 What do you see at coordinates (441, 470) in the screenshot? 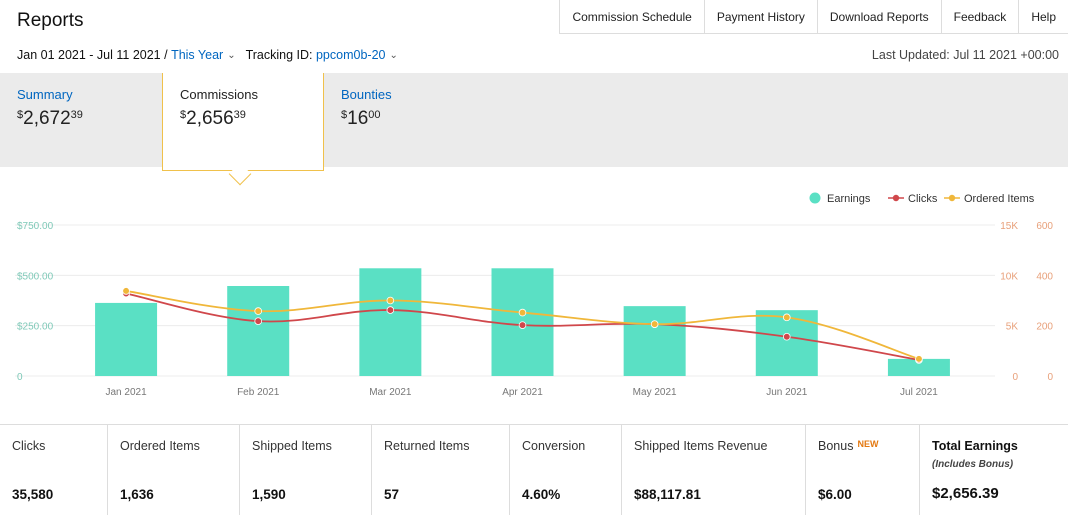
I see `stat-returned-items: Returned Items 57` at bounding box center [441, 470].